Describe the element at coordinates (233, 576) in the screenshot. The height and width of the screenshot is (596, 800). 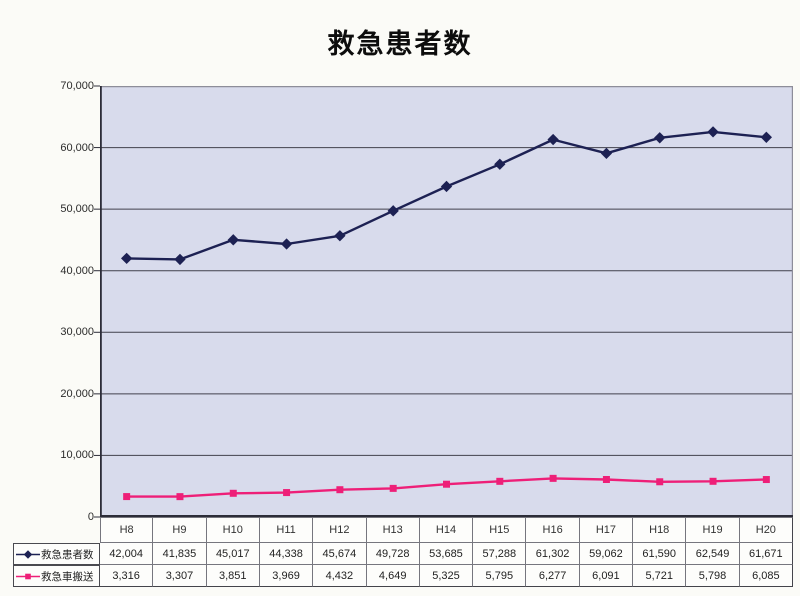
I see `value-cell: 3,851` at that location.